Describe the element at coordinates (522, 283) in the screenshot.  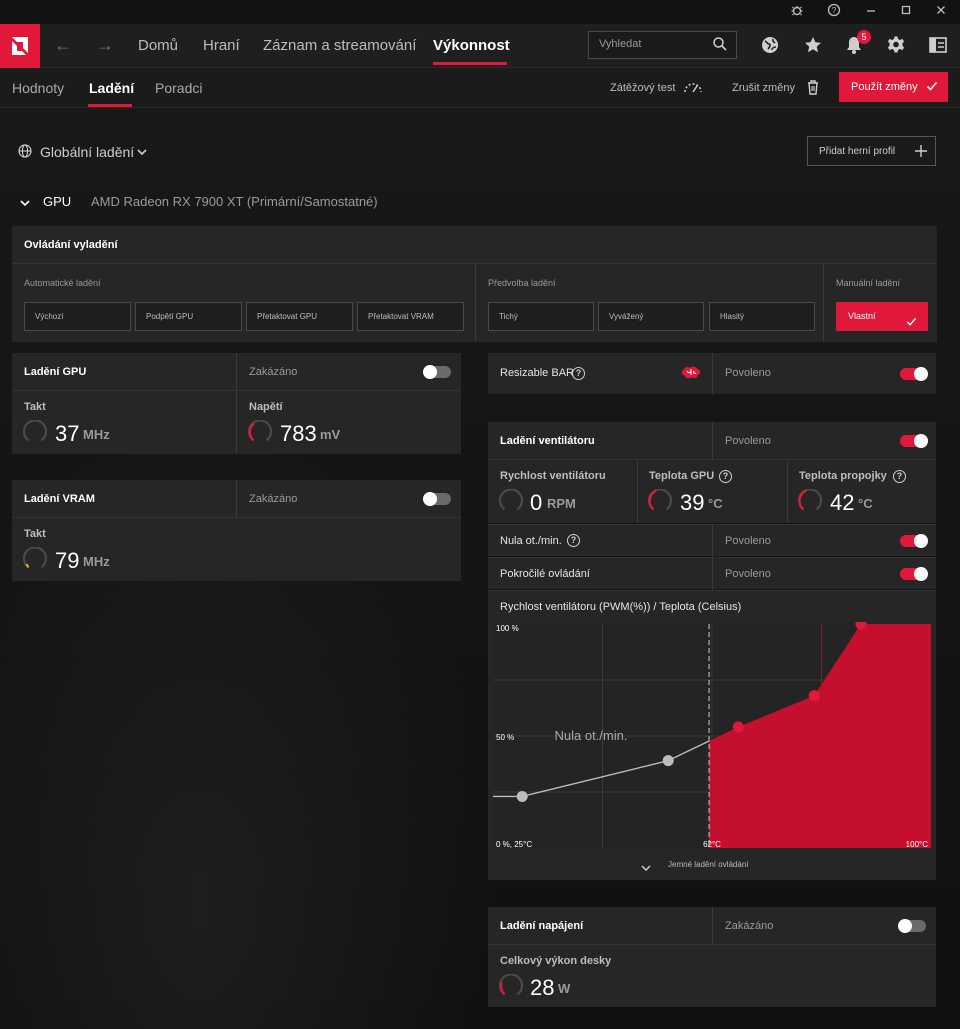
I see `preset-tuning-label: Předvolba ladění` at that location.